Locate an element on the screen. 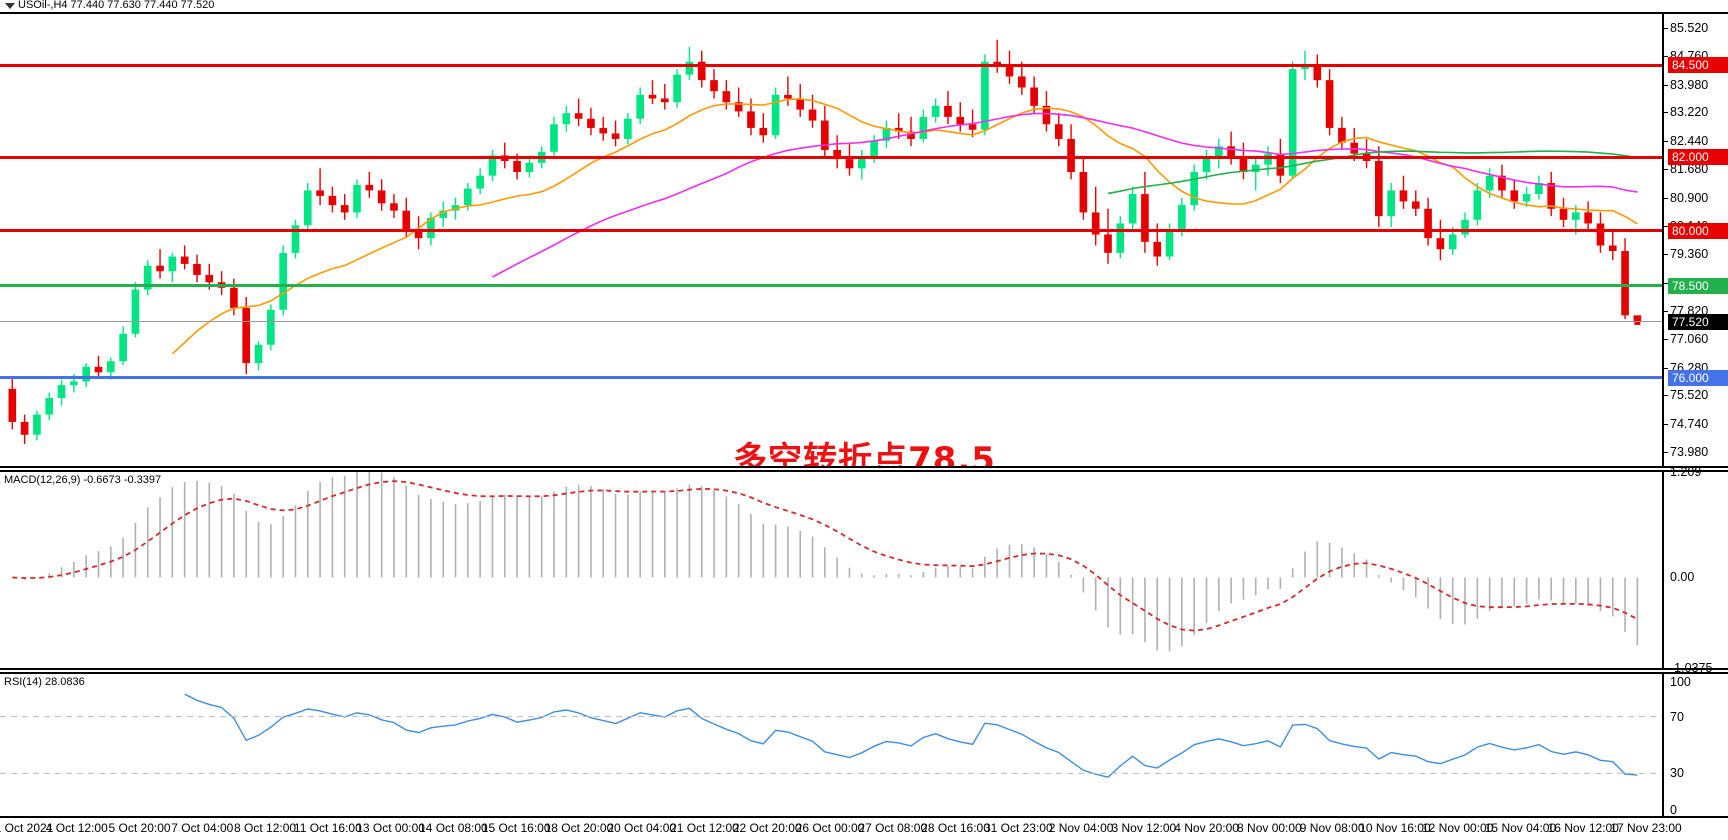 The width and height of the screenshot is (1728, 840). price-tick-label: 73.980 is located at coordinates (1689, 452).